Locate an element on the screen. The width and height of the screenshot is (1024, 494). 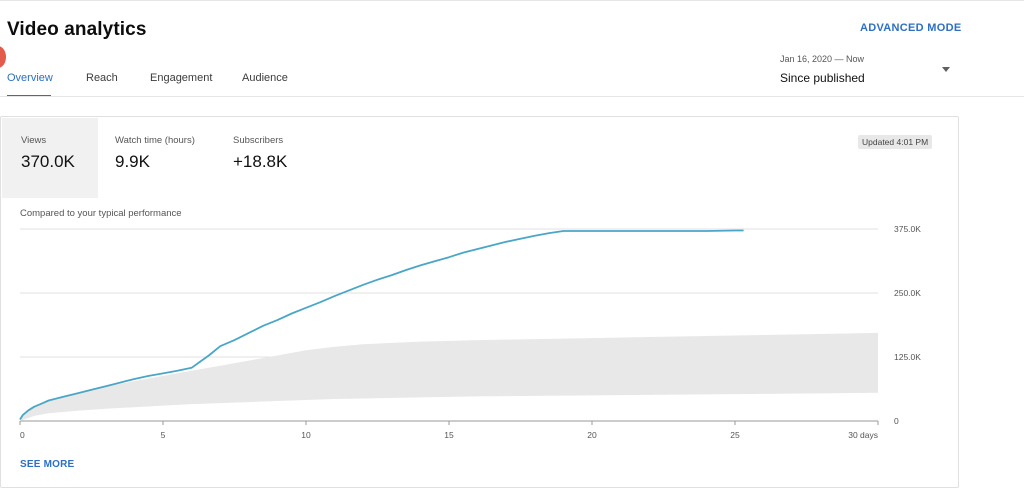
metric-value: +18.8K is located at coordinates (260, 161).